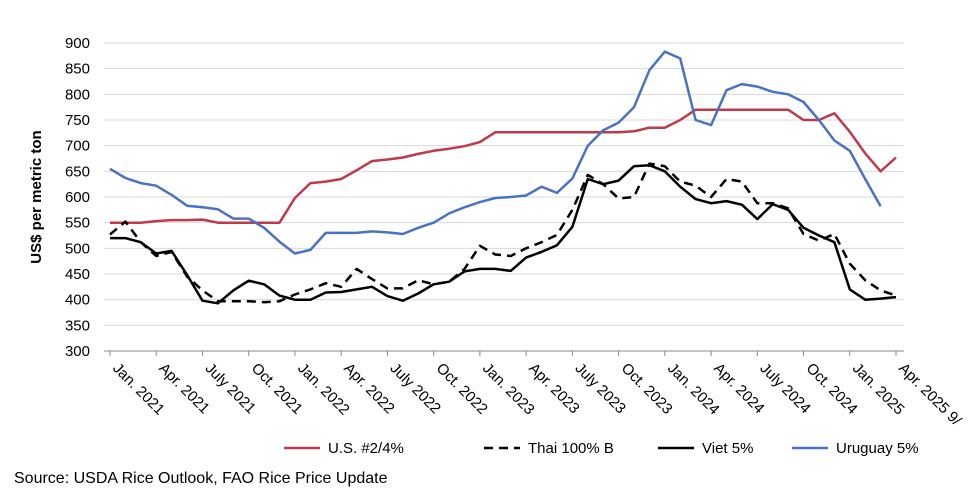 This screenshot has width=970, height=502. I want to click on x-tick-label: Apr. 2025 9/, so click(930, 395).